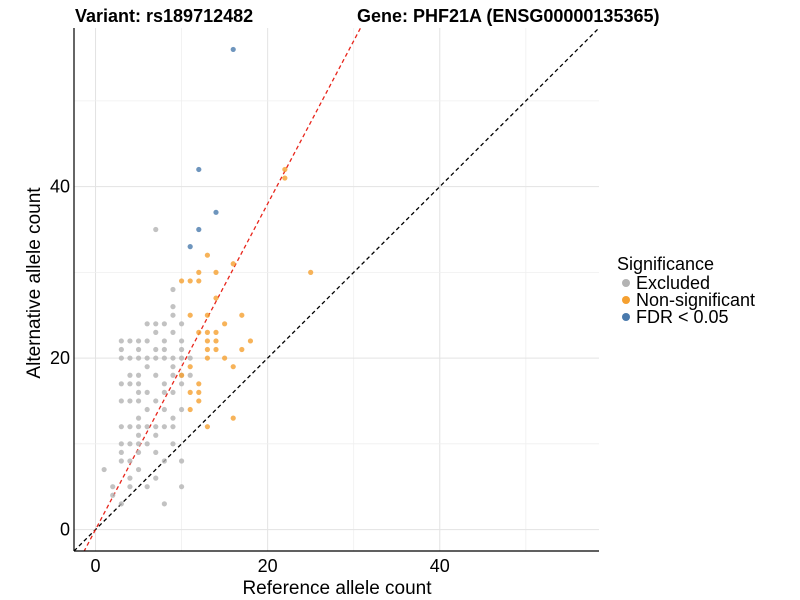 The image size is (800, 600). I want to click on legend-label: Non-significant, so click(695, 300).